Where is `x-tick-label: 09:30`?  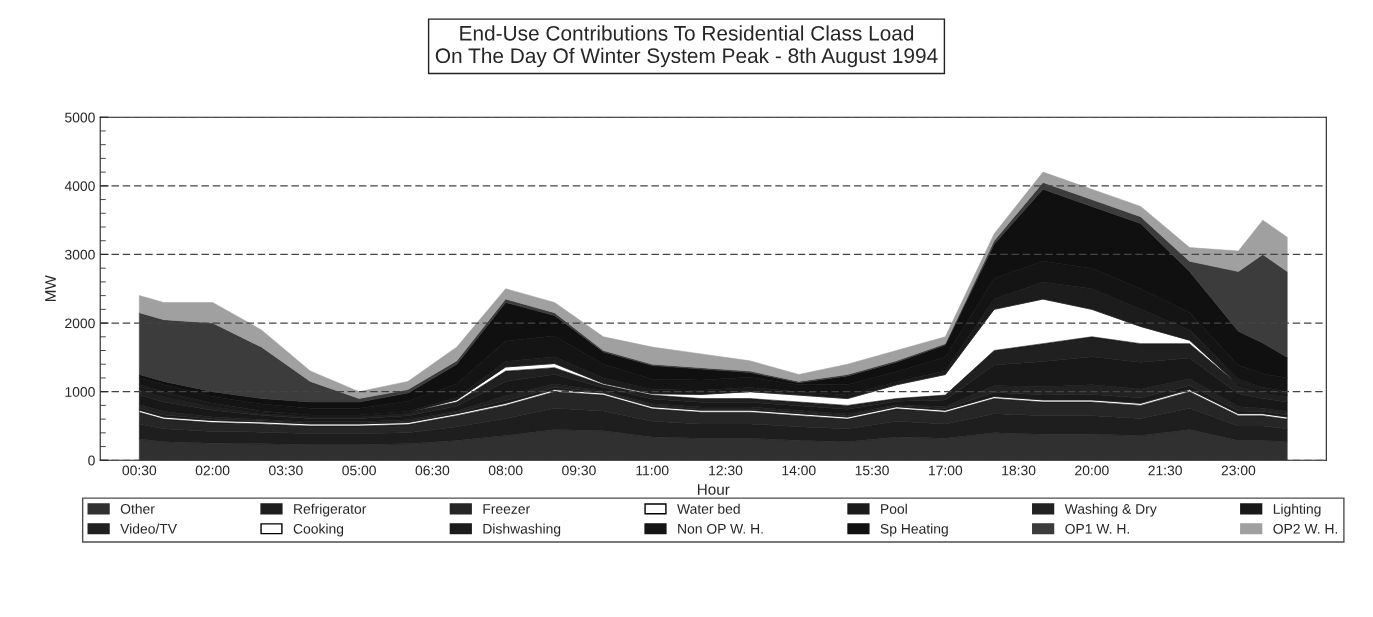 x-tick-label: 09:30 is located at coordinates (579, 470).